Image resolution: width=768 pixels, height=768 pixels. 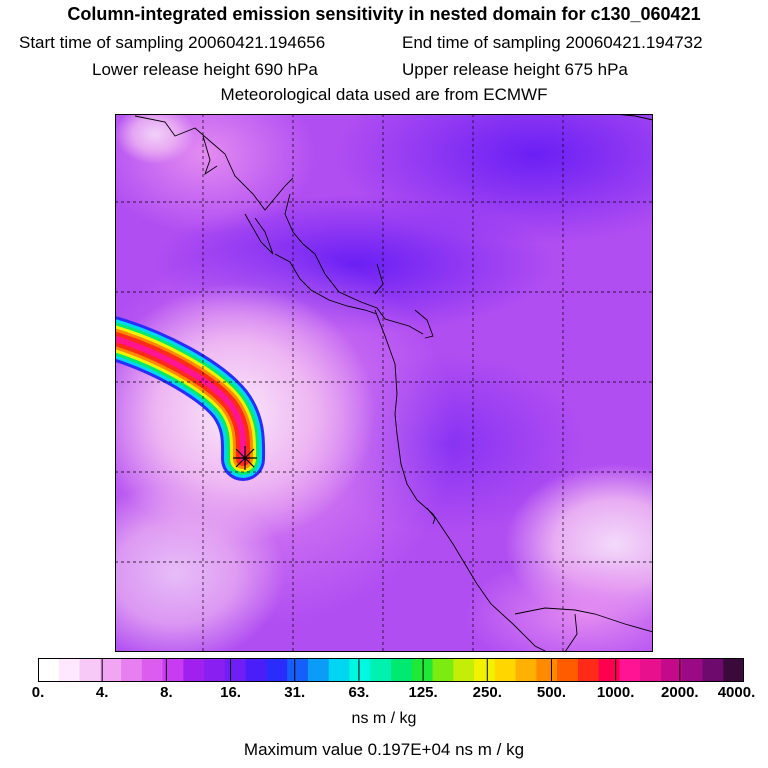 What do you see at coordinates (155, 139) in the screenshot?
I see `region-pale-corner` at bounding box center [155, 139].